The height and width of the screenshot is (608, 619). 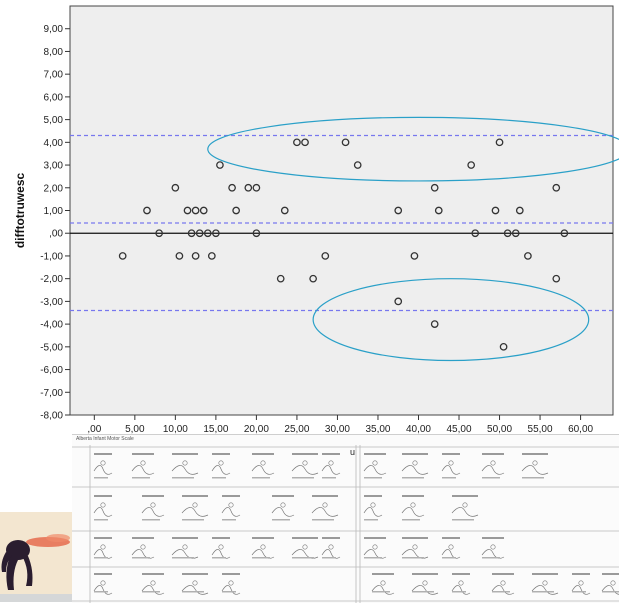 What do you see at coordinates (458, 429) in the screenshot?
I see `x-tick-label: 45,00` at bounding box center [458, 429].